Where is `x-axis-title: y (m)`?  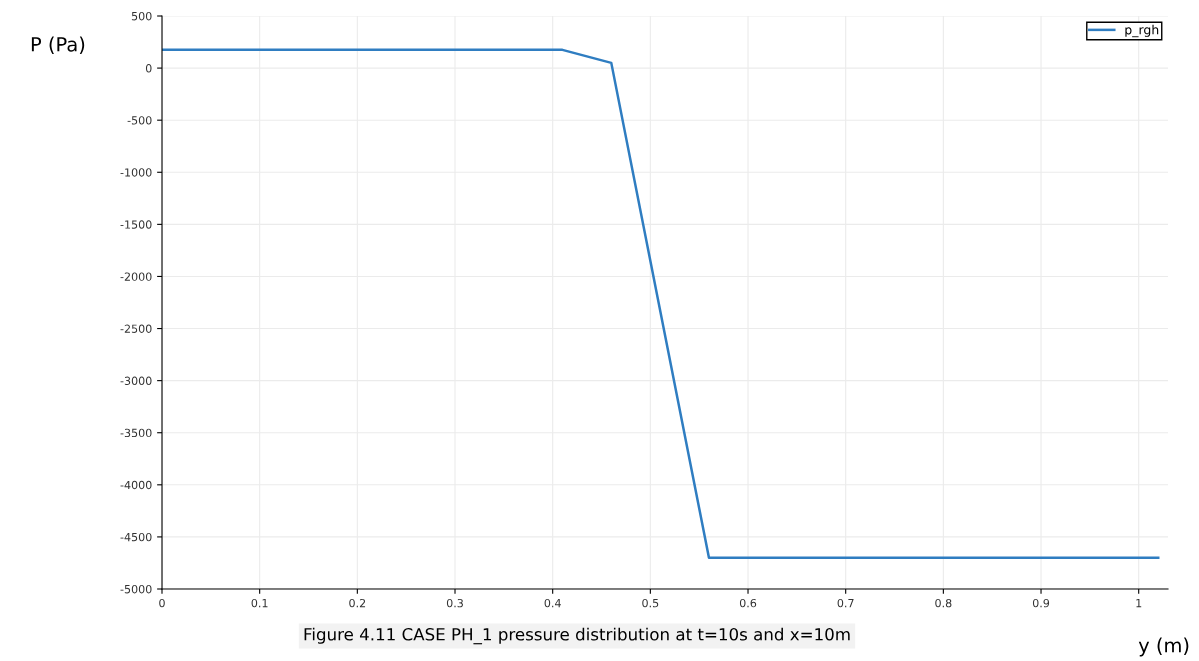
x-axis-title: y (m) is located at coordinates (1163, 647).